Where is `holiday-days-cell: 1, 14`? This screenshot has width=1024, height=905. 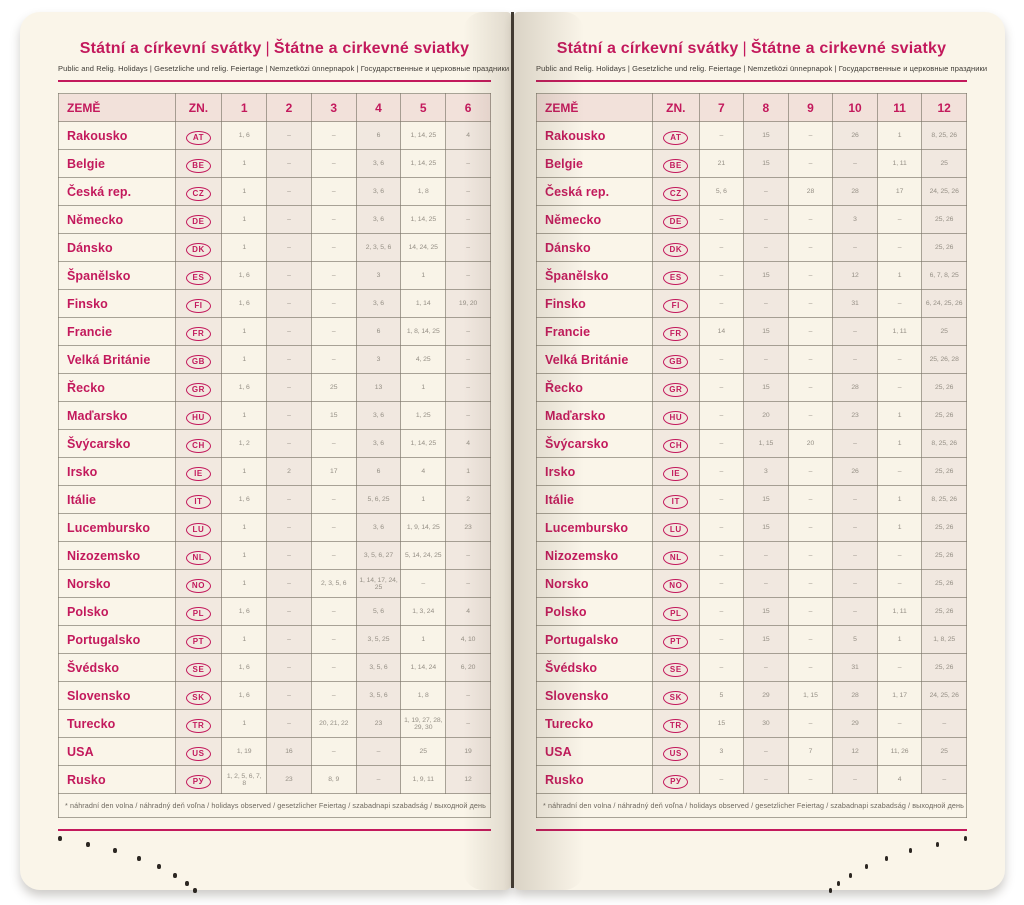
holiday-days-cell: 1, 14 is located at coordinates (423, 303).